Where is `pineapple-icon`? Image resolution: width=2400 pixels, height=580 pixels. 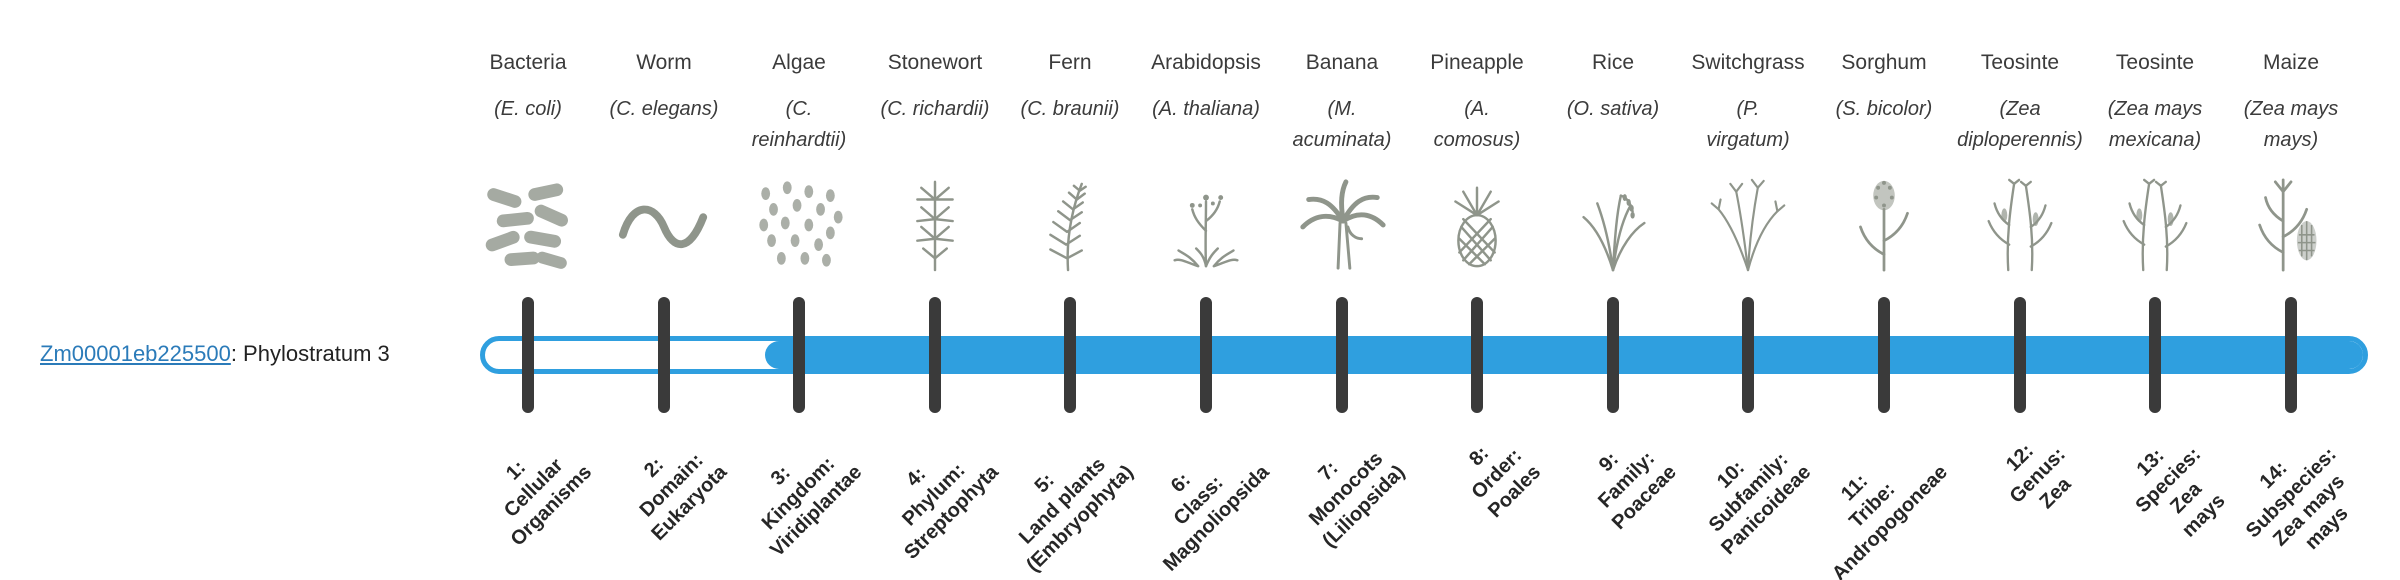 pineapple-icon is located at coordinates (1477, 222).